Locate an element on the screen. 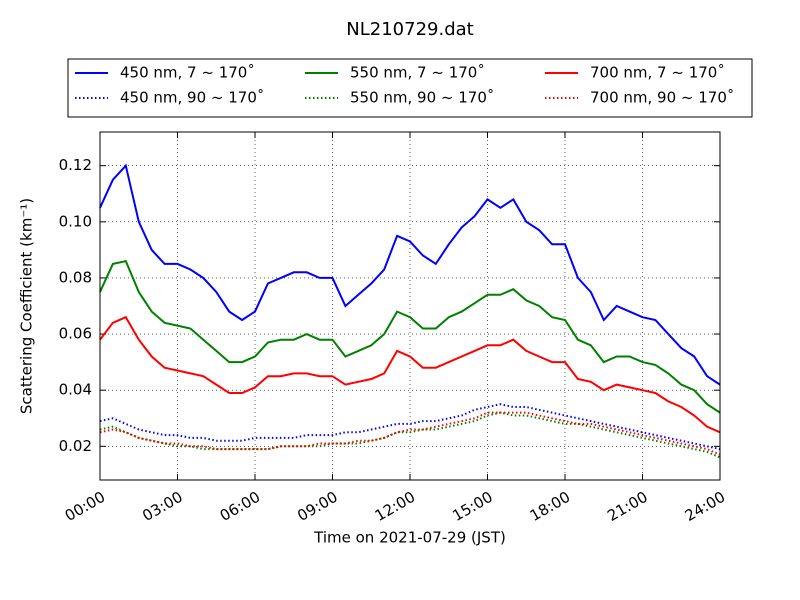 This screenshot has height=600, width=800. x-tick-label: 00:00 is located at coordinates (85, 506).